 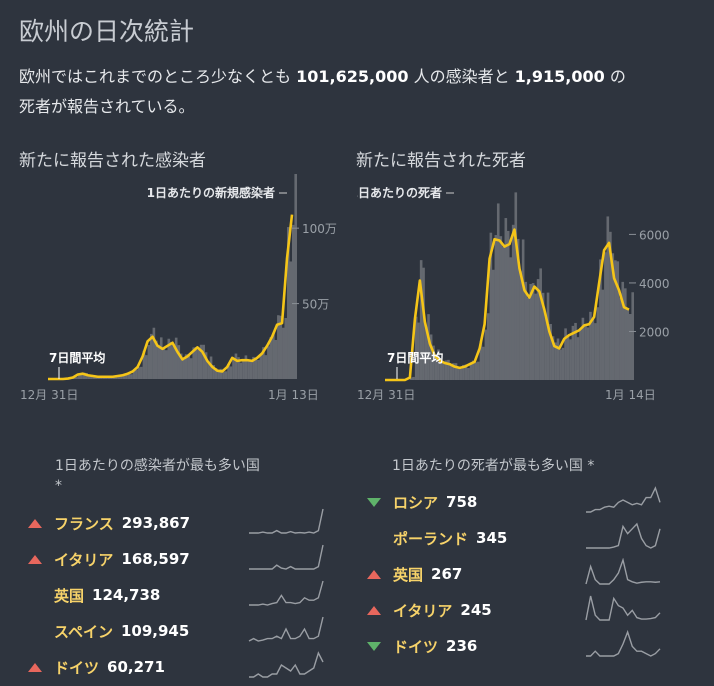 What do you see at coordinates (84, 523) in the screenshot?
I see `country-name: フランス` at bounding box center [84, 523].